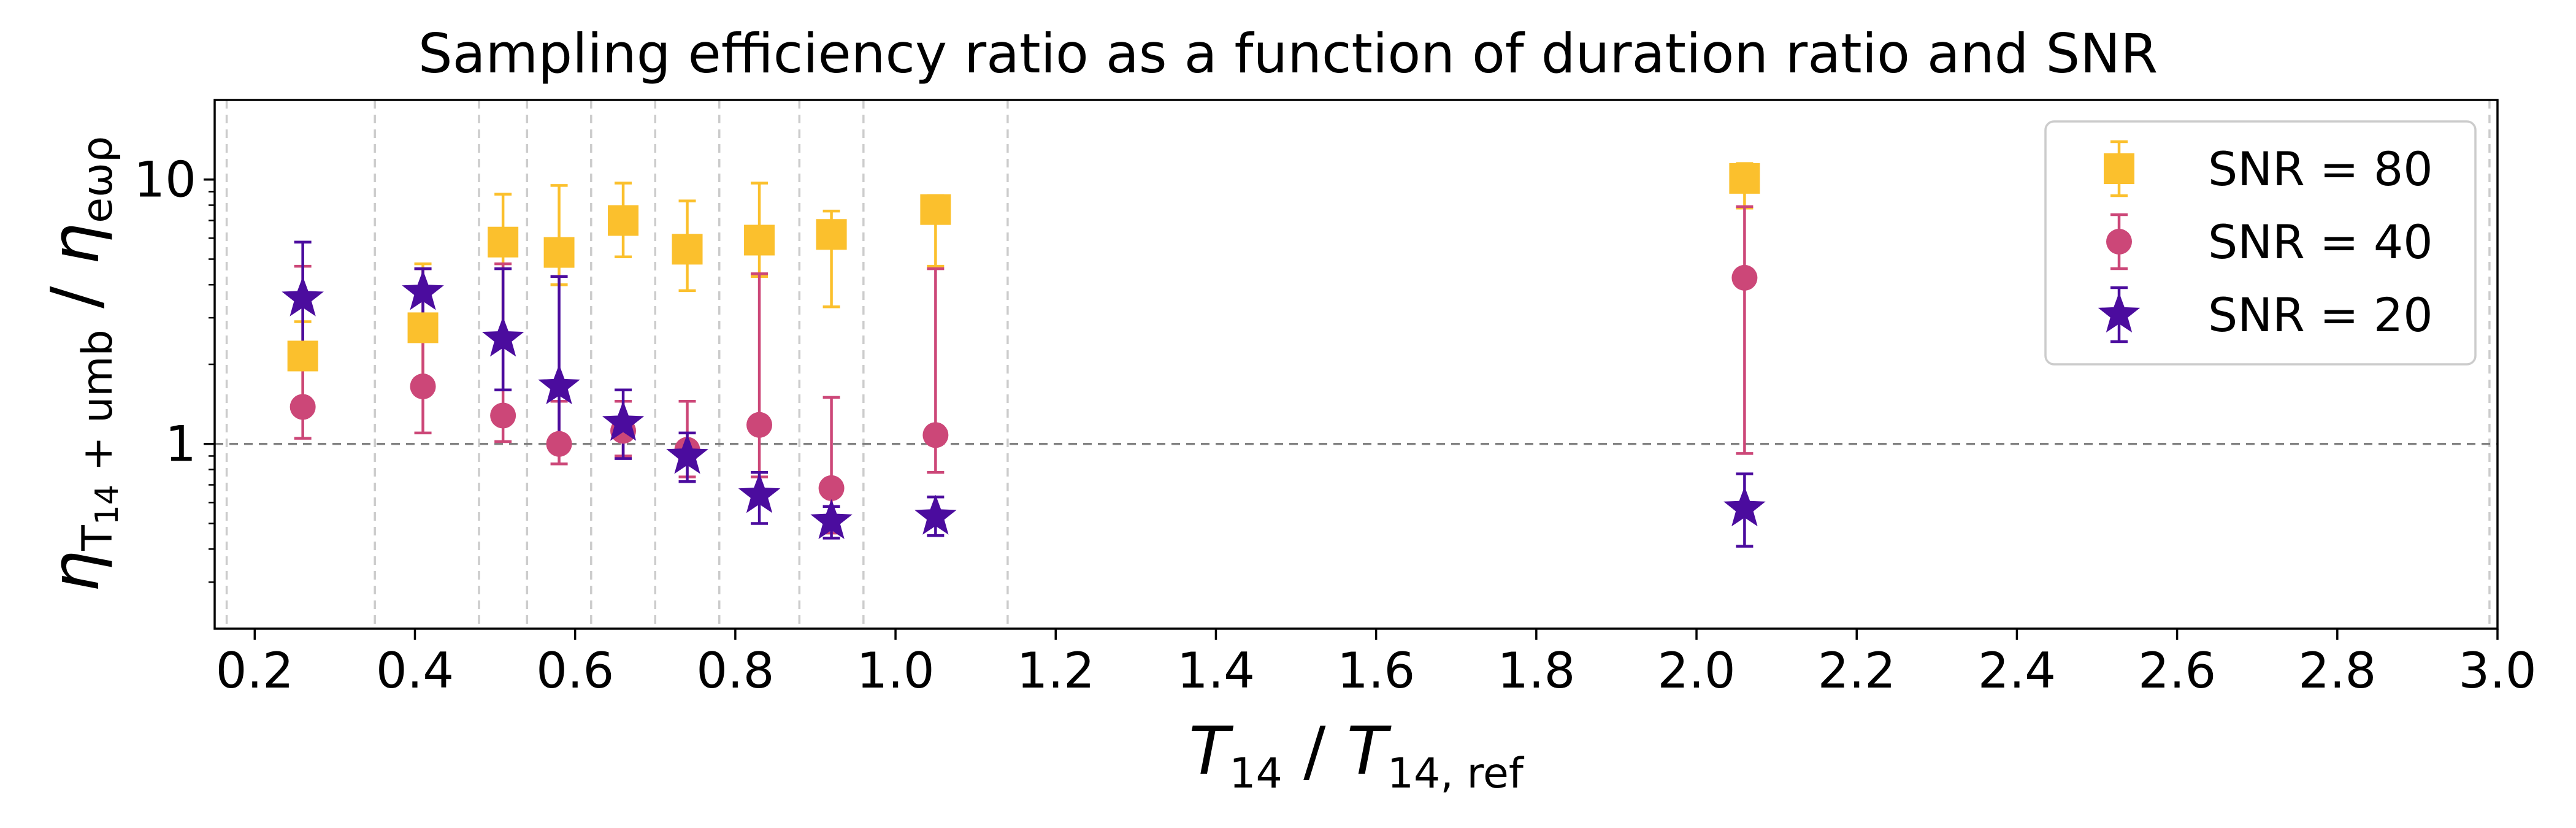 The width and height of the screenshot is (2576, 828). Describe the element at coordinates (1376, 670) in the screenshot. I see `x-tick-label: 1.6` at that location.